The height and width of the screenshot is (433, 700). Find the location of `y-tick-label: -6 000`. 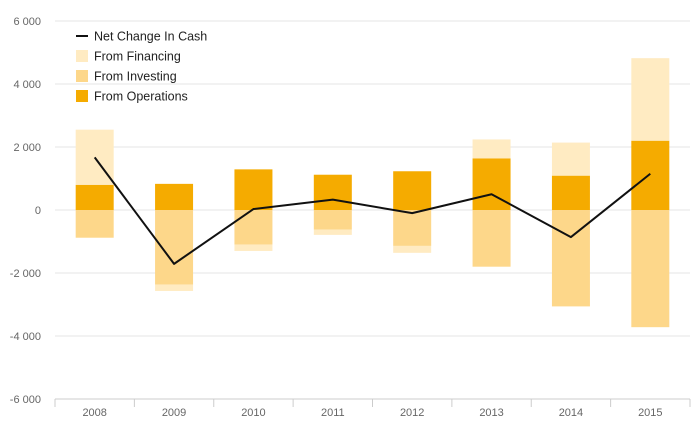

y-tick-label: -6 000 is located at coordinates (25, 400).